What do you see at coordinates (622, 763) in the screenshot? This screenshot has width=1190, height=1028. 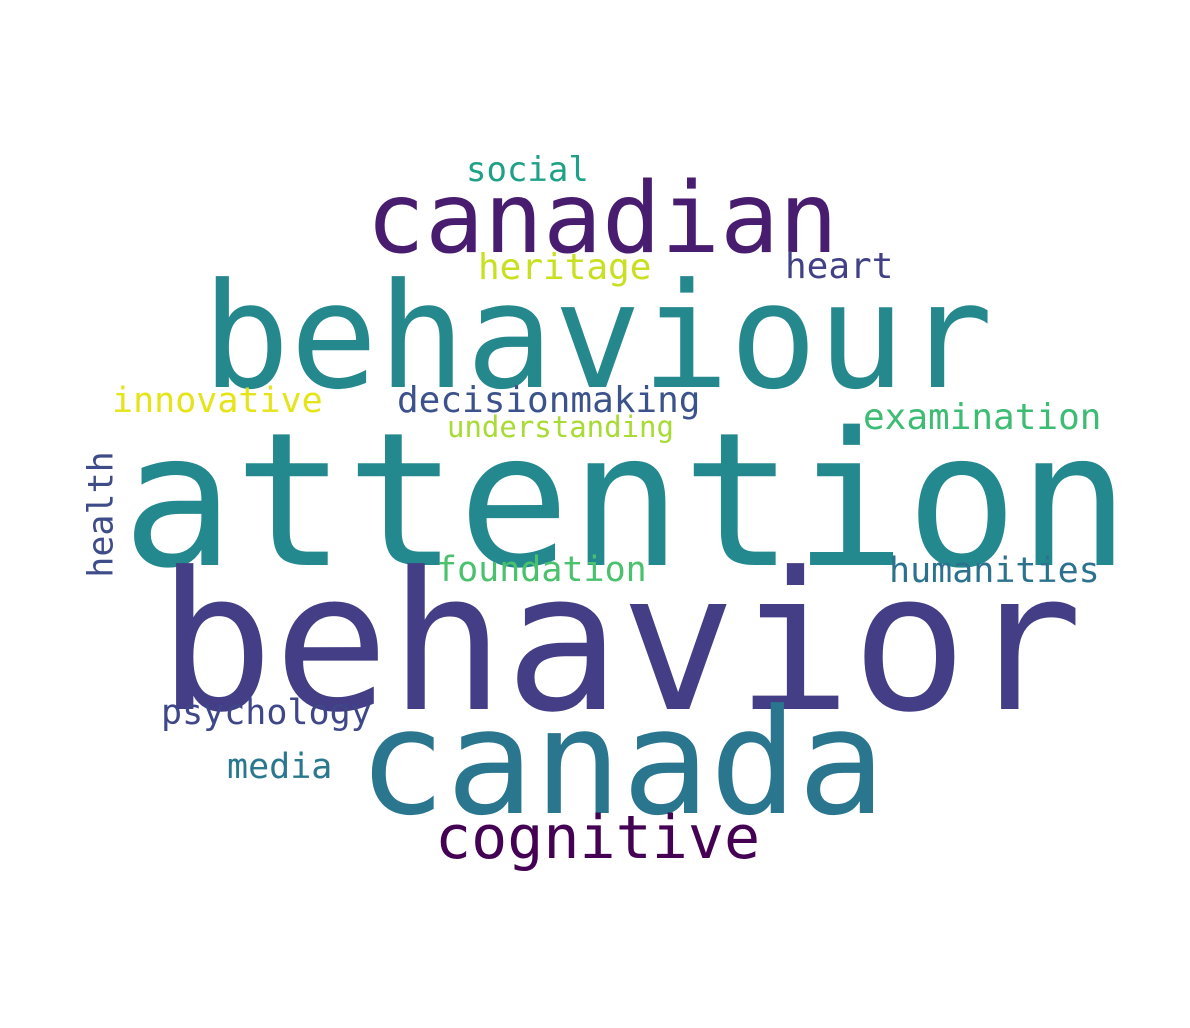 I see `word-canada: canada` at bounding box center [622, 763].